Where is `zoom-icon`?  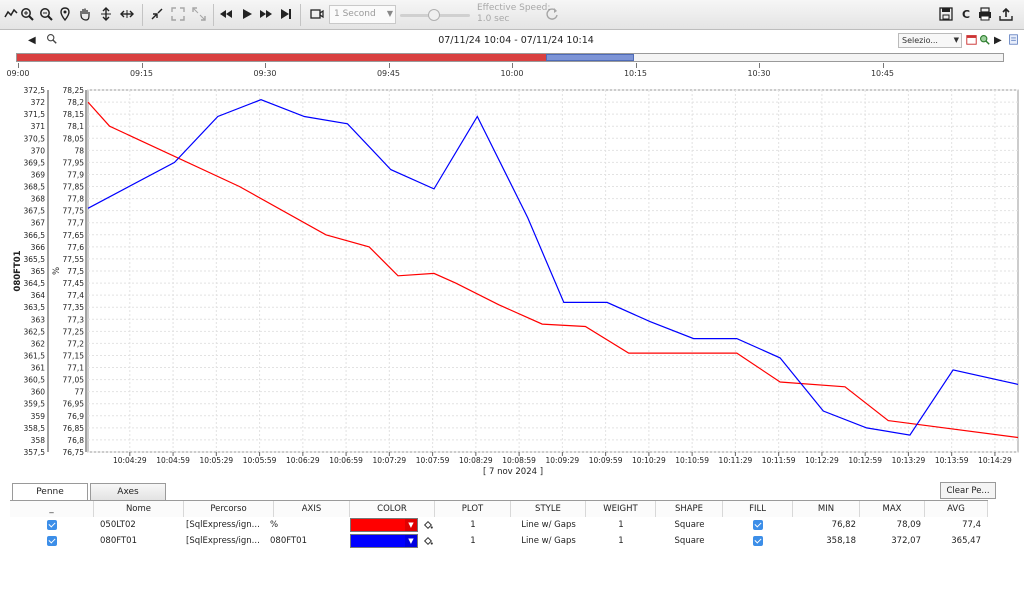
zoom-icon is located at coordinates (984, 41).